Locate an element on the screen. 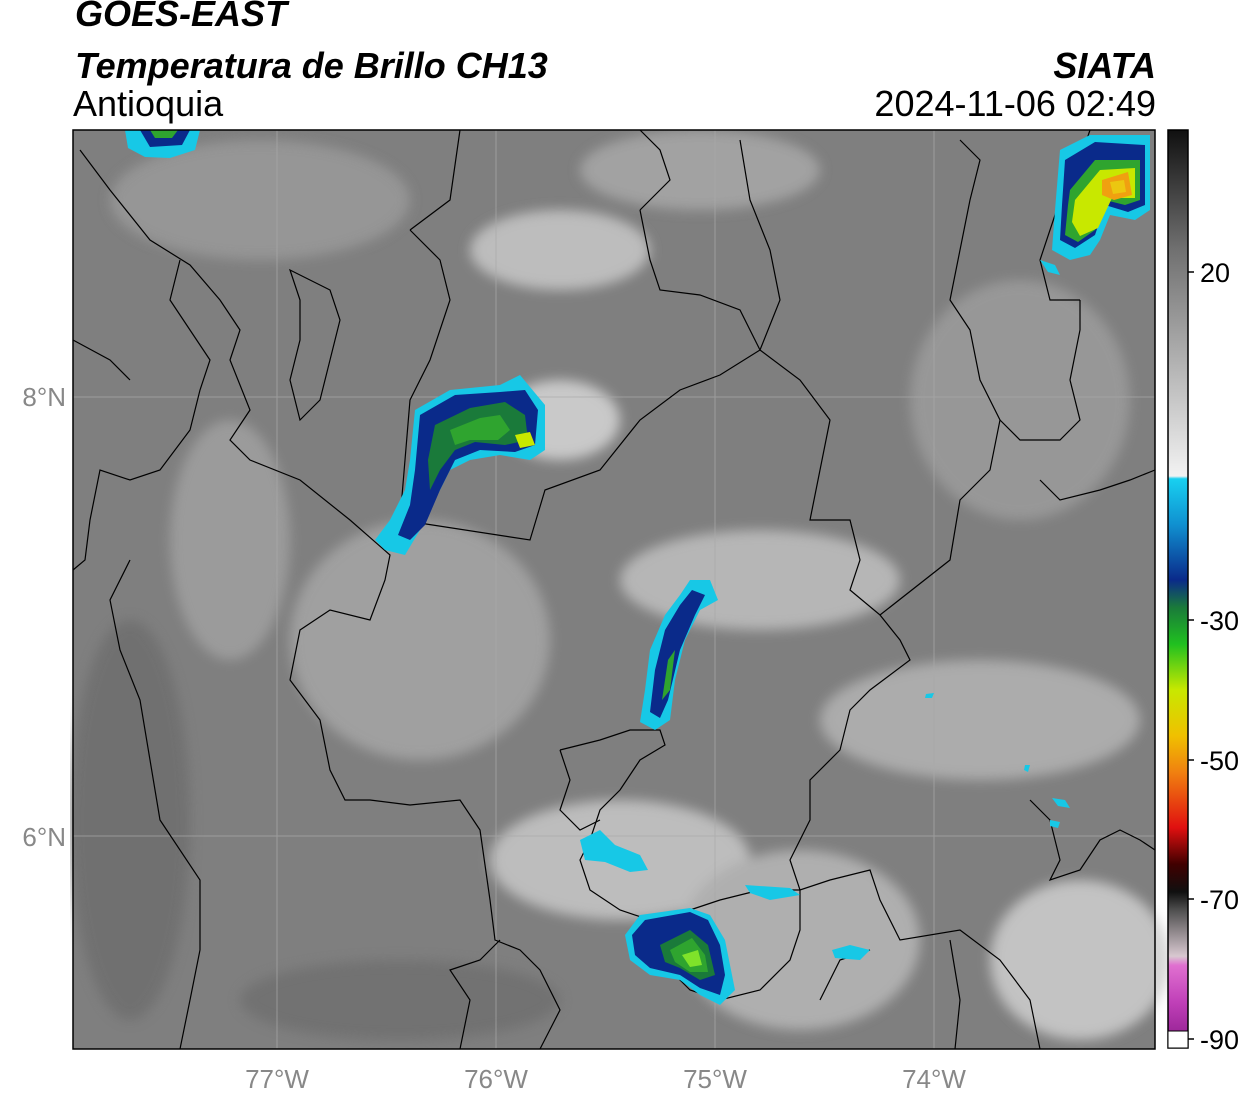 This screenshot has width=1252, height=1099. y-tick-8n: 8°N is located at coordinates (44, 397).